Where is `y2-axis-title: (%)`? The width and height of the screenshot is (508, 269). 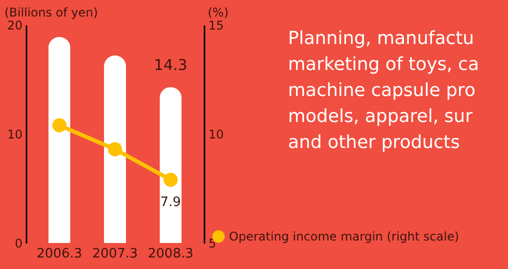 y2-axis-title: (%) is located at coordinates (218, 13).